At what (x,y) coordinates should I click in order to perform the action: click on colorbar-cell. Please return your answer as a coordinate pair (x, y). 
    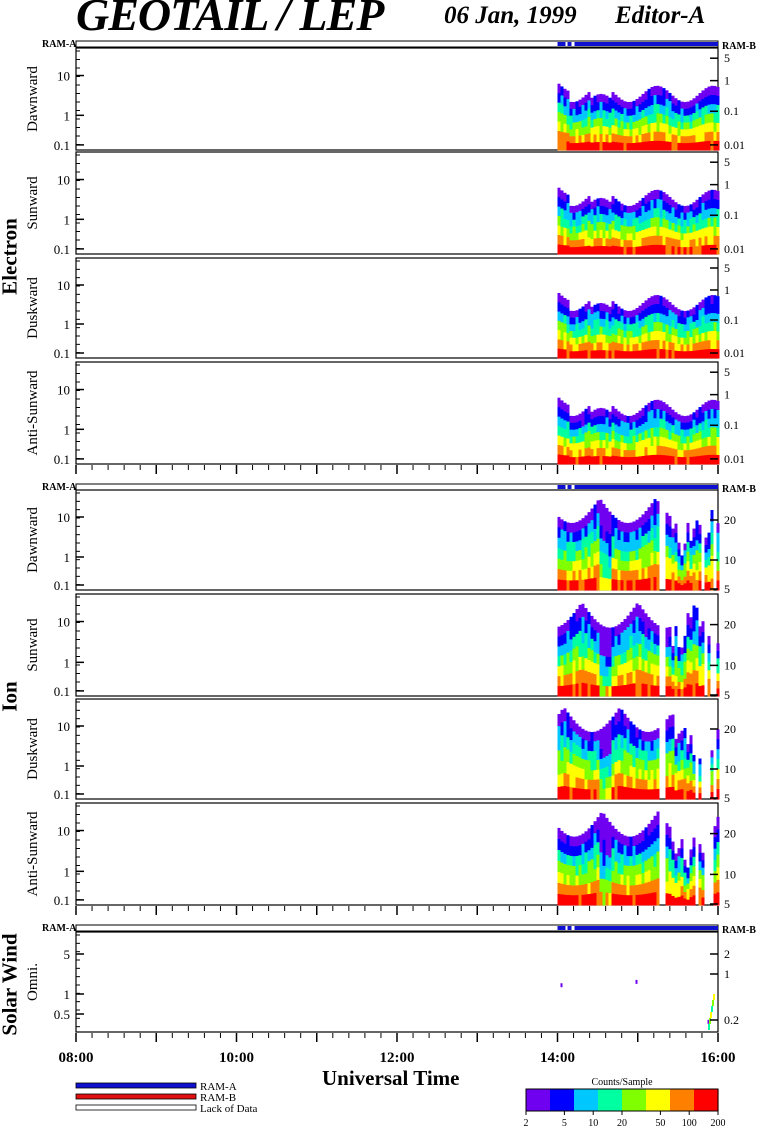
    Looking at the image, I should click on (714, 1100).